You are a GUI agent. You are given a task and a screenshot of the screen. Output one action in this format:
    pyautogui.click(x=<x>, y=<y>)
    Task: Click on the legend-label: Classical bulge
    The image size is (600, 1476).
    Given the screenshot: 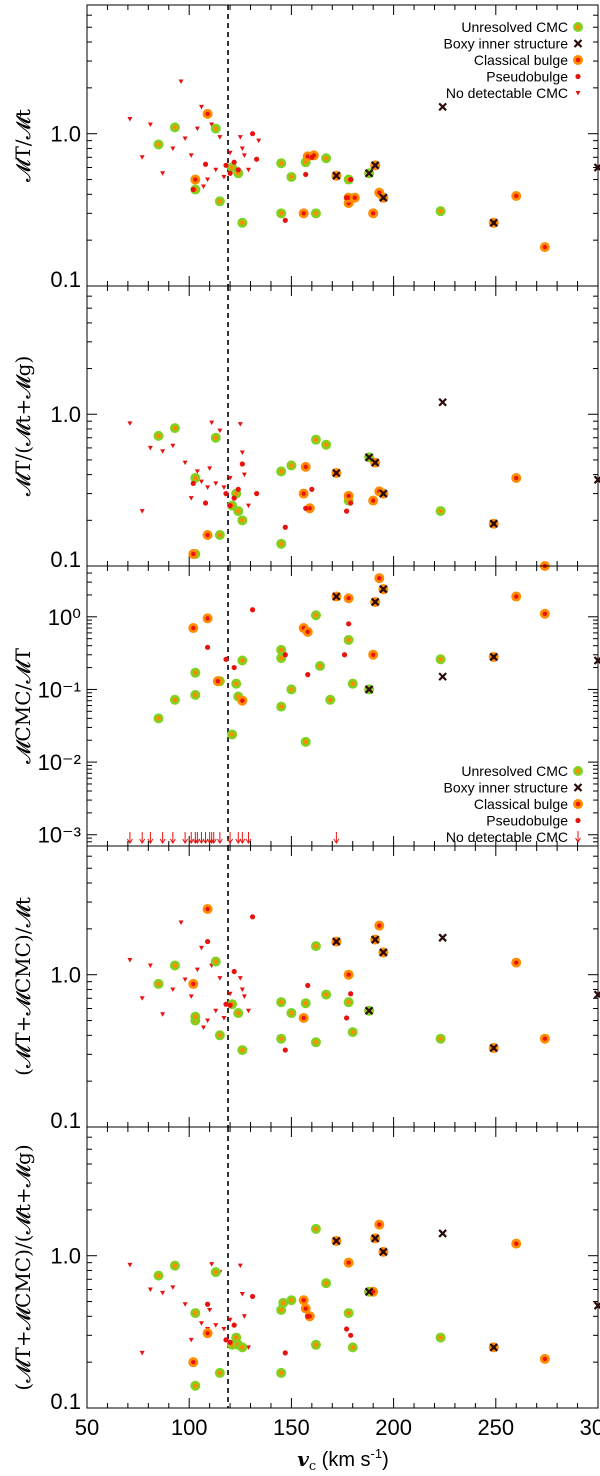 What is the action you would take?
    pyautogui.click(x=521, y=60)
    